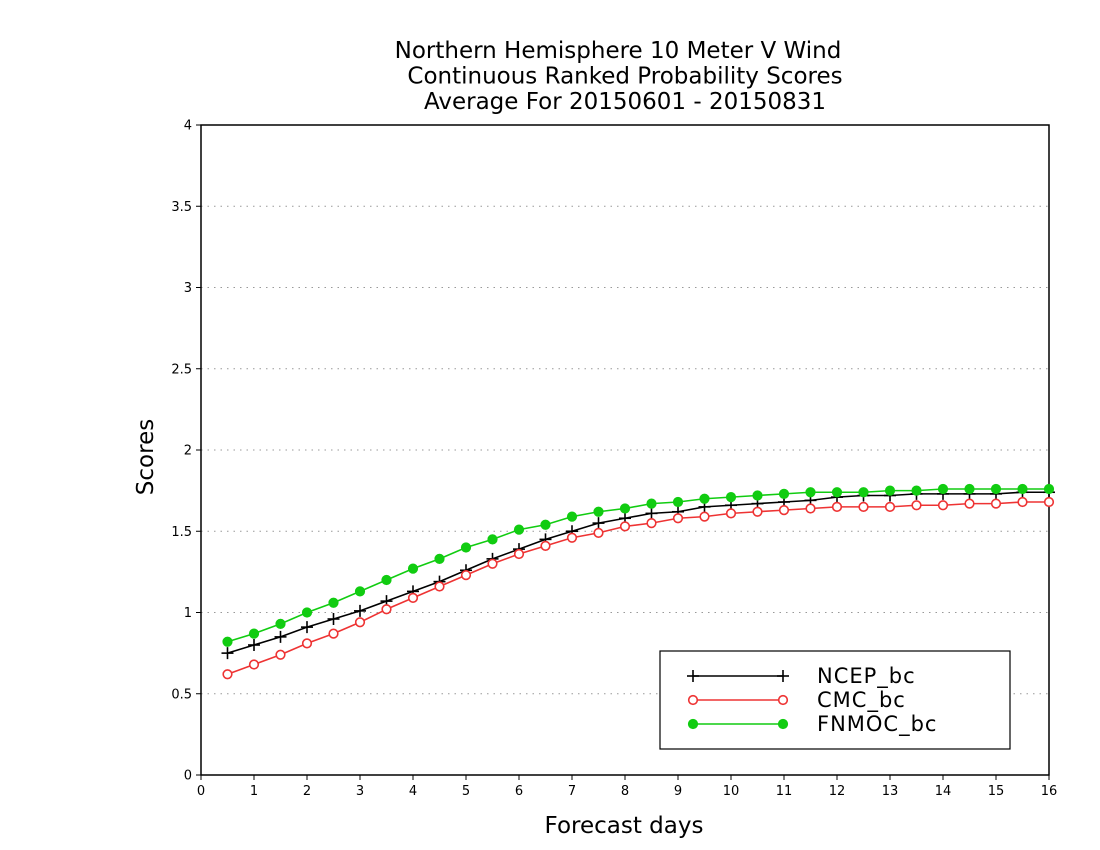 The image size is (1100, 850). What do you see at coordinates (624, 77) in the screenshot?
I see `chart-title-line: Continuous Ranked Probability Scores` at bounding box center [624, 77].